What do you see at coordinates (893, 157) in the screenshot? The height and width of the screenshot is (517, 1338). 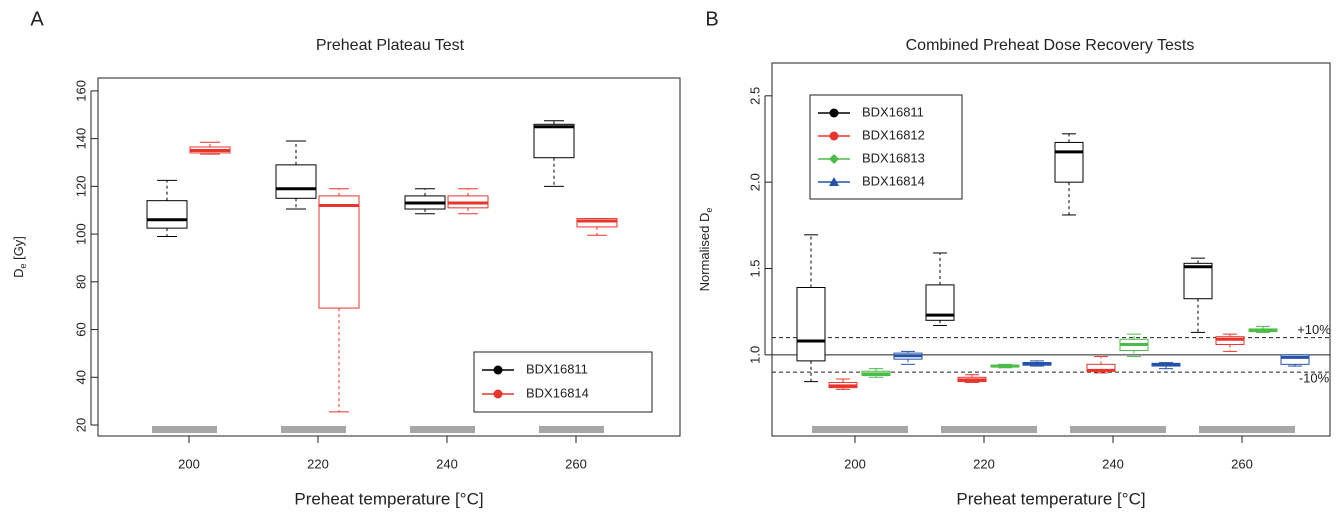 I see `legend-label: BDX16813` at bounding box center [893, 157].